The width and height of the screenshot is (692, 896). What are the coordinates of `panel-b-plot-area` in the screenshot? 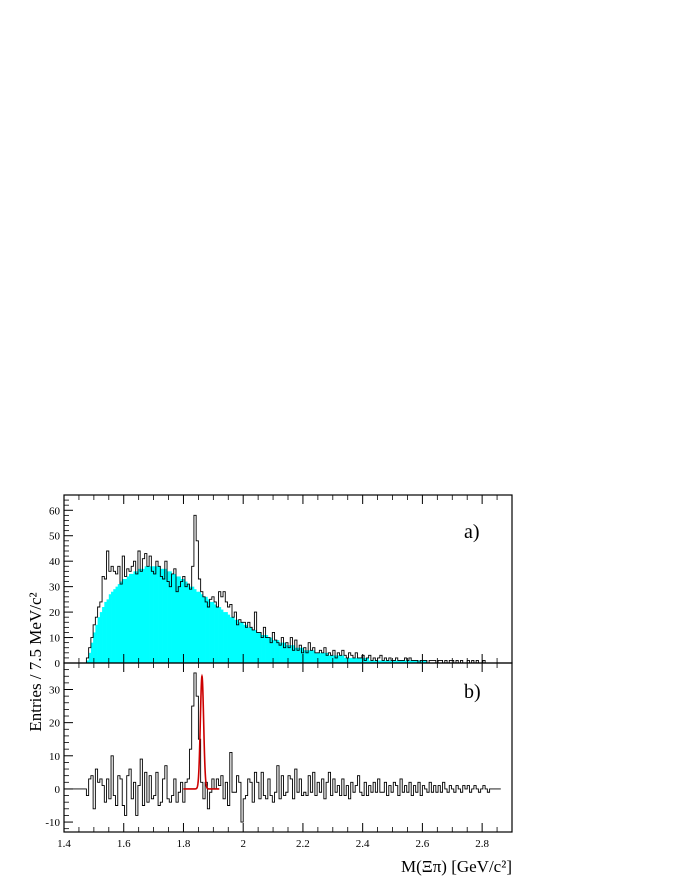 It's located at (282, 747).